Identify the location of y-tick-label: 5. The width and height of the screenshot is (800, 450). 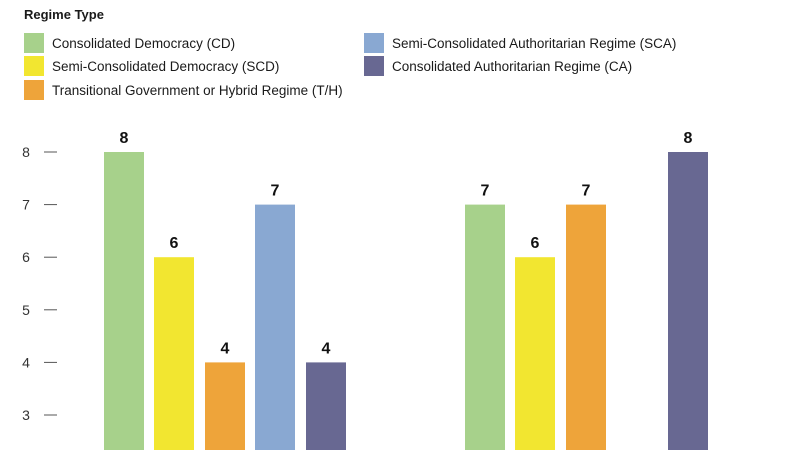
(26, 310).